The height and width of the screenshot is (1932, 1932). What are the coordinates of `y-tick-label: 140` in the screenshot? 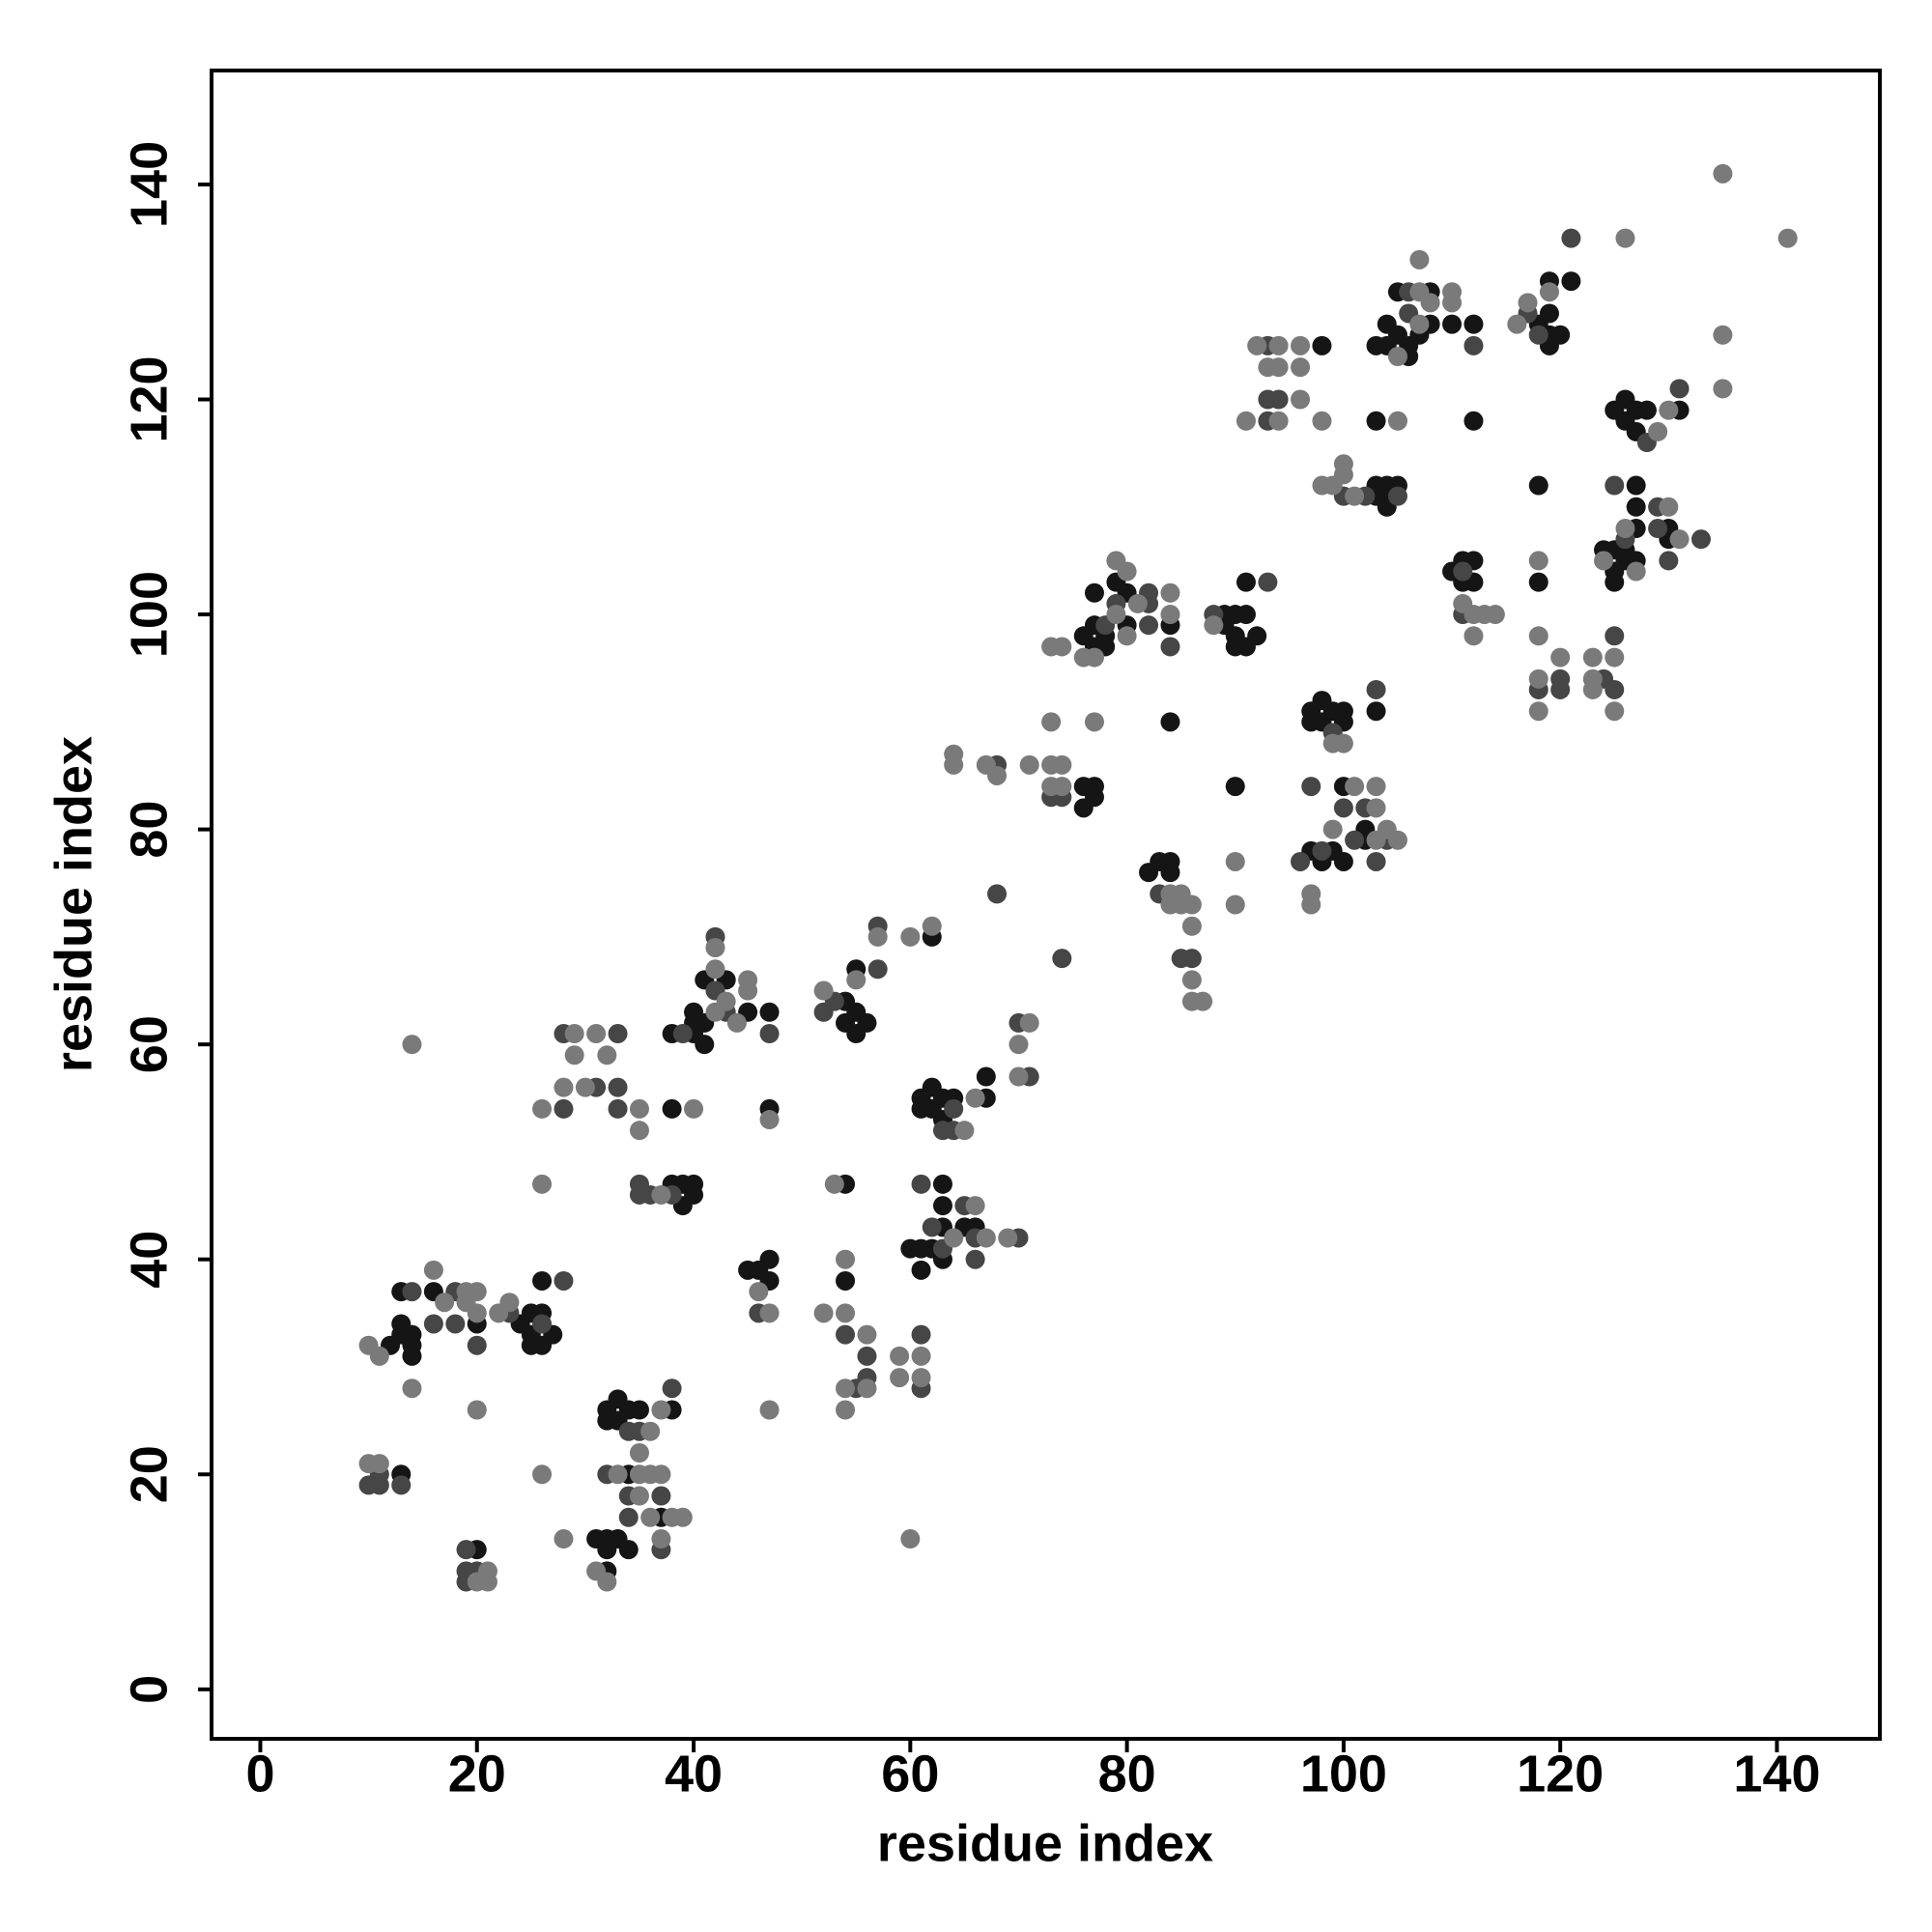 It's located at (149, 184).